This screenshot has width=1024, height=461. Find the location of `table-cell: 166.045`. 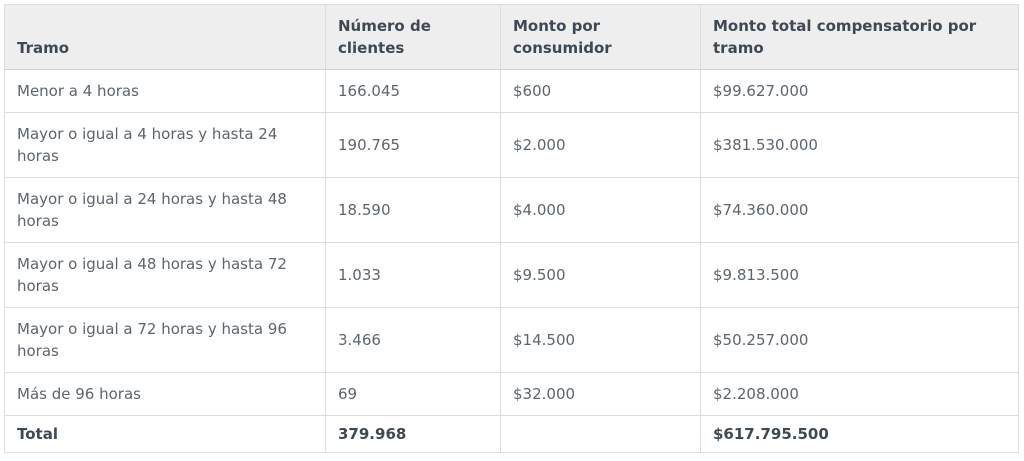

table-cell: 166.045 is located at coordinates (413, 91).